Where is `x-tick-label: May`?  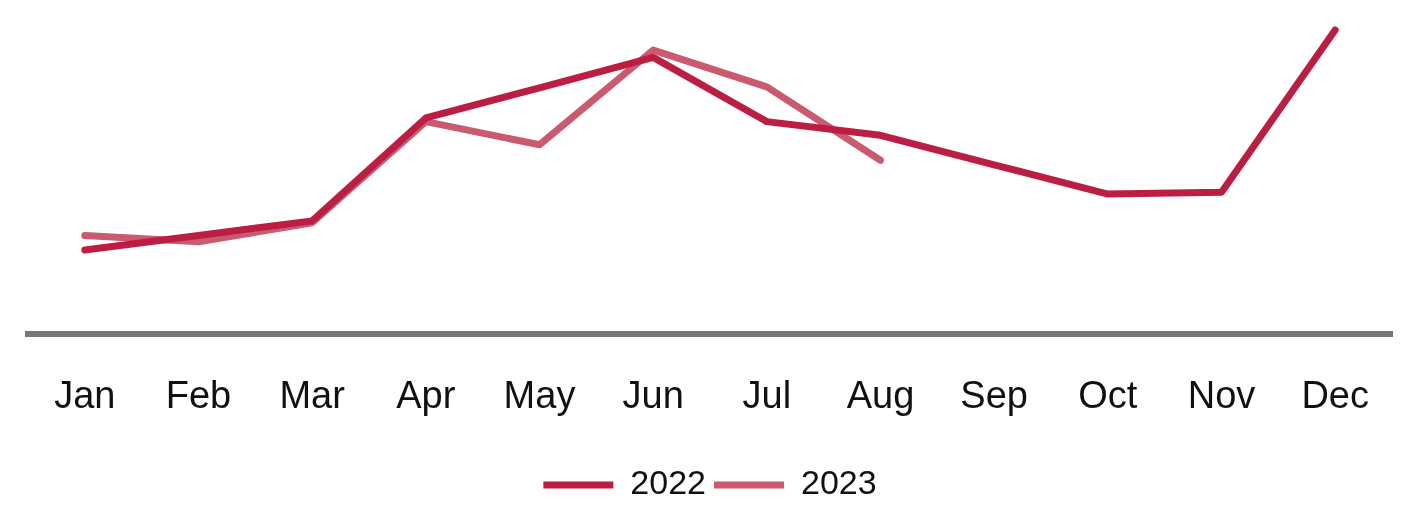
x-tick-label: May is located at coordinates (539, 394).